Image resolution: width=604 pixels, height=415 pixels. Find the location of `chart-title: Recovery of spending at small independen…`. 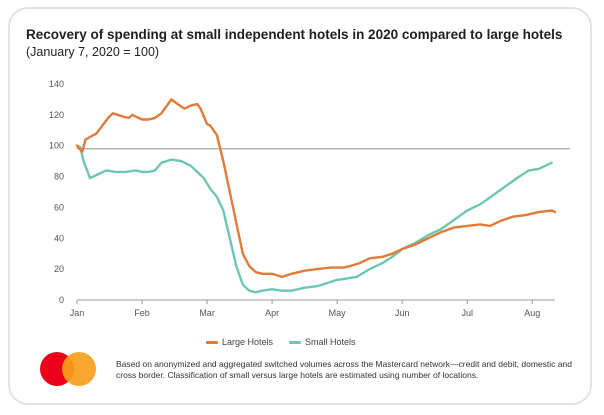

chart-title: Recovery of spending at small independen… is located at coordinates (294, 34).